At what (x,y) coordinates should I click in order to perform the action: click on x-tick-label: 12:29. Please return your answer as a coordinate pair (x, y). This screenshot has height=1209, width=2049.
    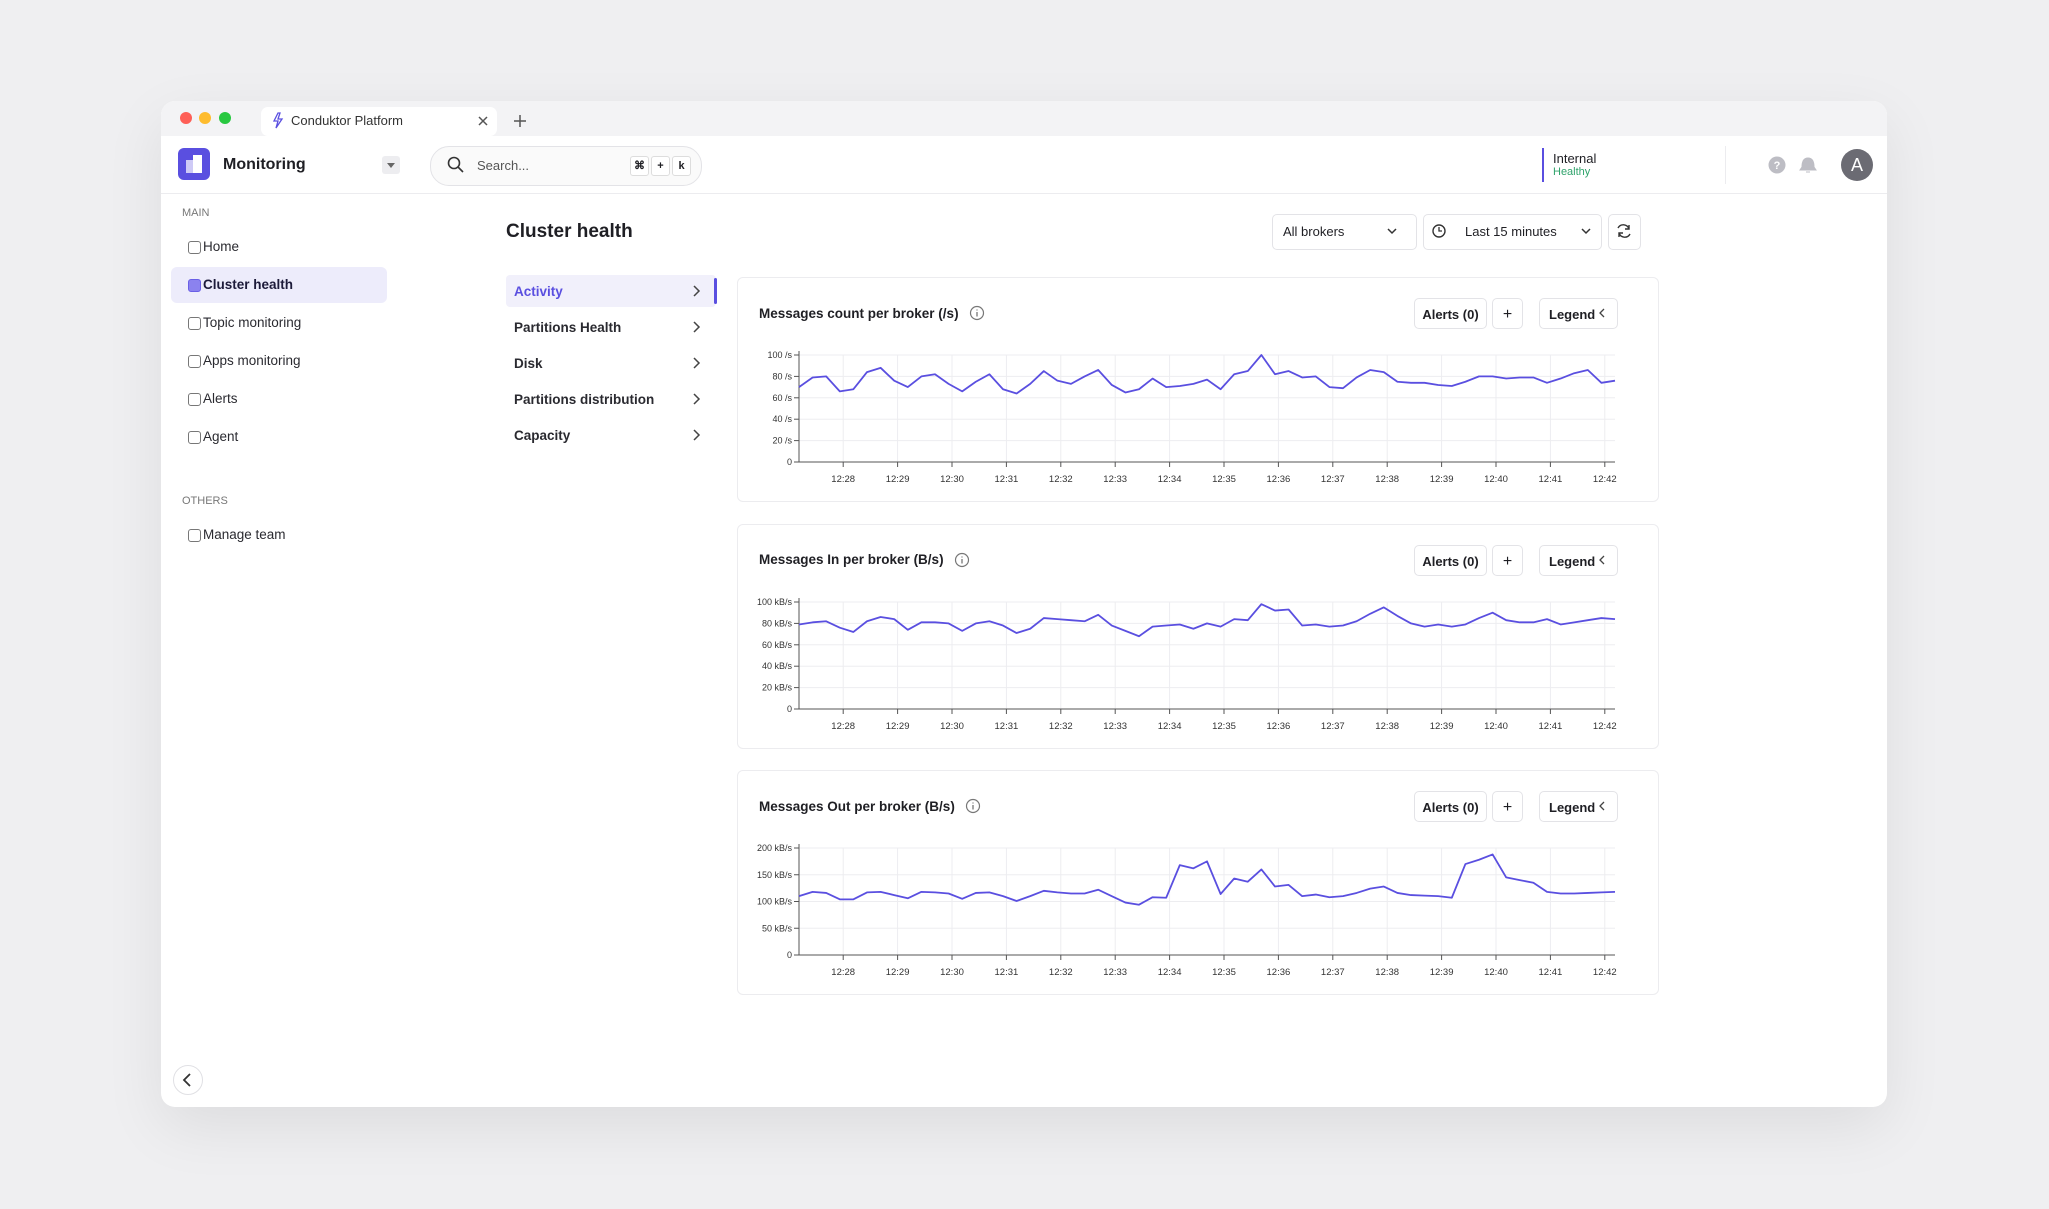
    Looking at the image, I should click on (898, 972).